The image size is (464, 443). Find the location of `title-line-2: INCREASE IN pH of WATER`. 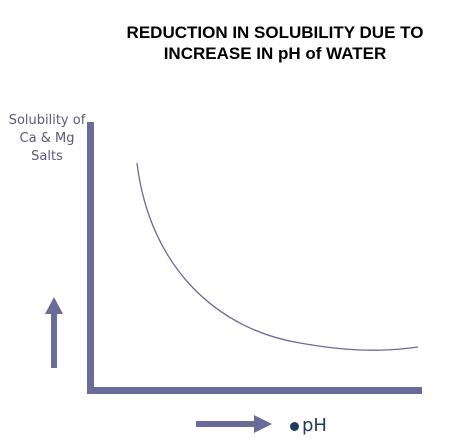

title-line-2: INCREASE IN pH of WATER is located at coordinates (275, 53).